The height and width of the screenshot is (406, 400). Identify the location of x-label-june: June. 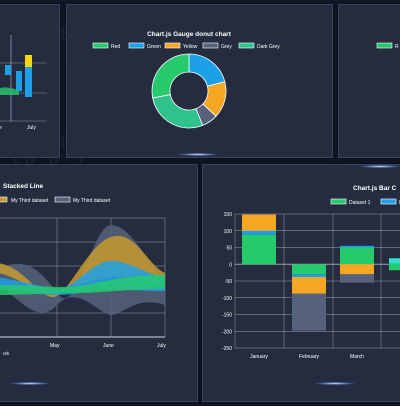
(108, 346).